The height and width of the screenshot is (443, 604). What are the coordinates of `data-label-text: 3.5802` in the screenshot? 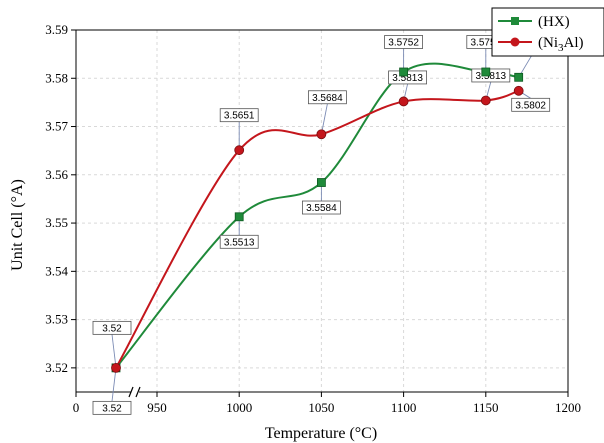 It's located at (530, 105).